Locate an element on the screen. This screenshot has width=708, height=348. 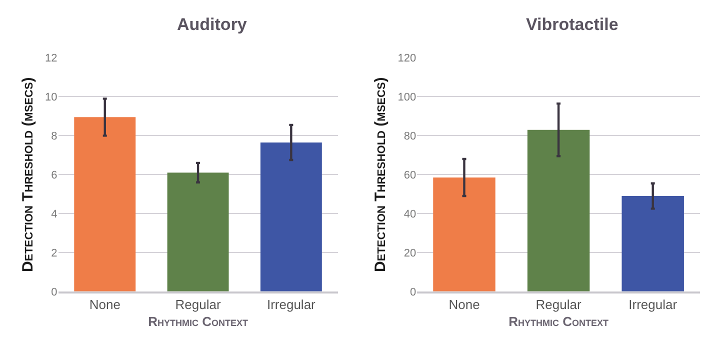
chart-title: Auditory is located at coordinates (212, 24).